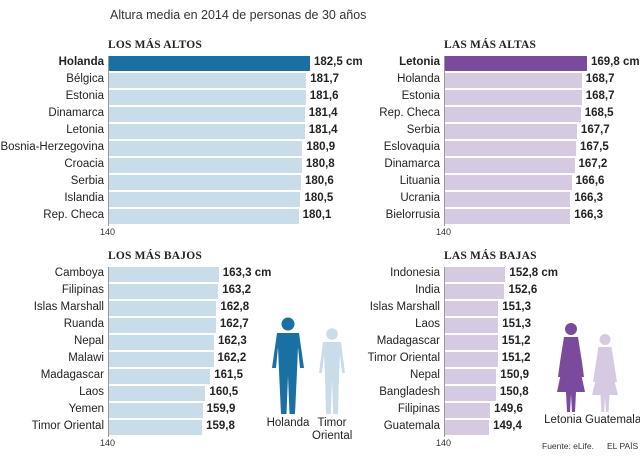 The image size is (640, 457). What do you see at coordinates (234, 324) in the screenshot?
I see `value-label: 162,7` at bounding box center [234, 324].